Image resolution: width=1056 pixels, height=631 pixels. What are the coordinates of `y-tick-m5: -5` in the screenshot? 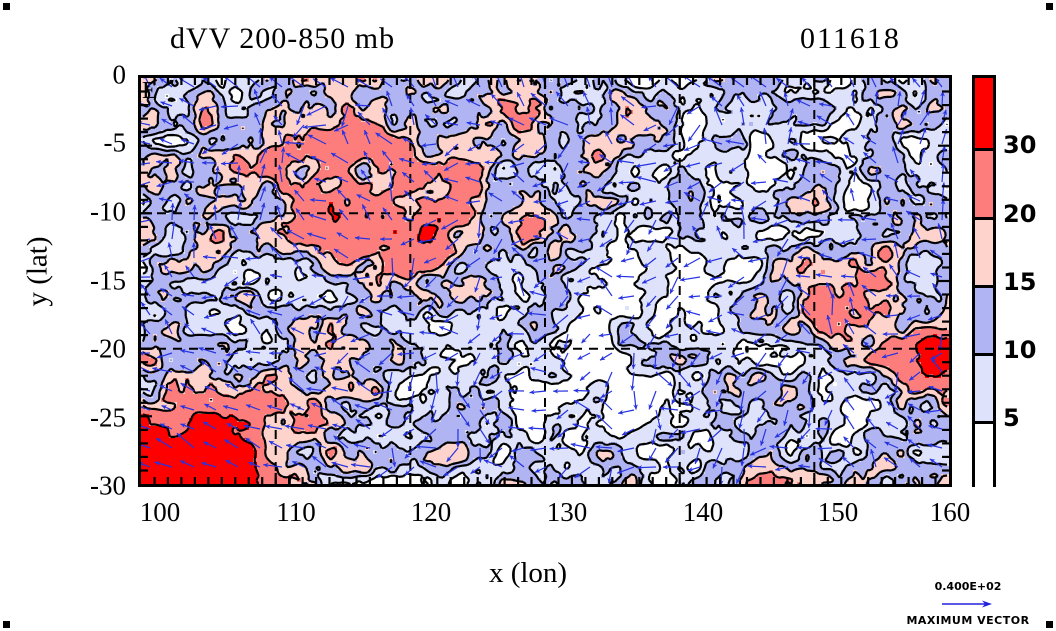 It's located at (115, 142).